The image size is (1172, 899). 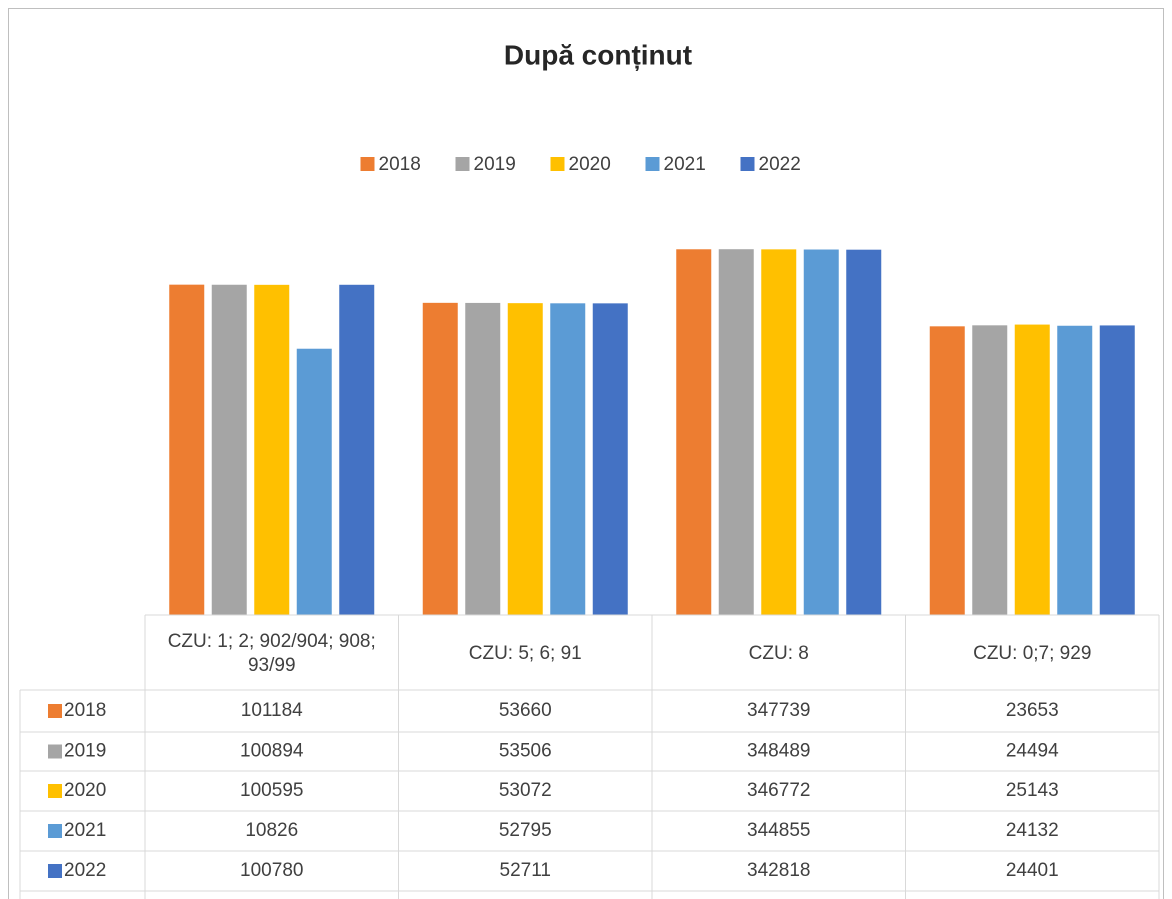 I want to click on table-value: 100780, so click(x=271, y=870).